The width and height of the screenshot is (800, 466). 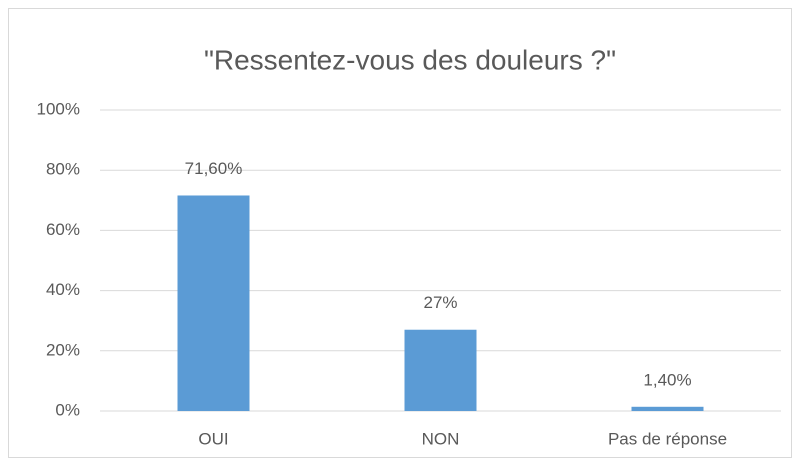 What do you see at coordinates (63, 289) in the screenshot?
I see `y-tick-label: 40%` at bounding box center [63, 289].